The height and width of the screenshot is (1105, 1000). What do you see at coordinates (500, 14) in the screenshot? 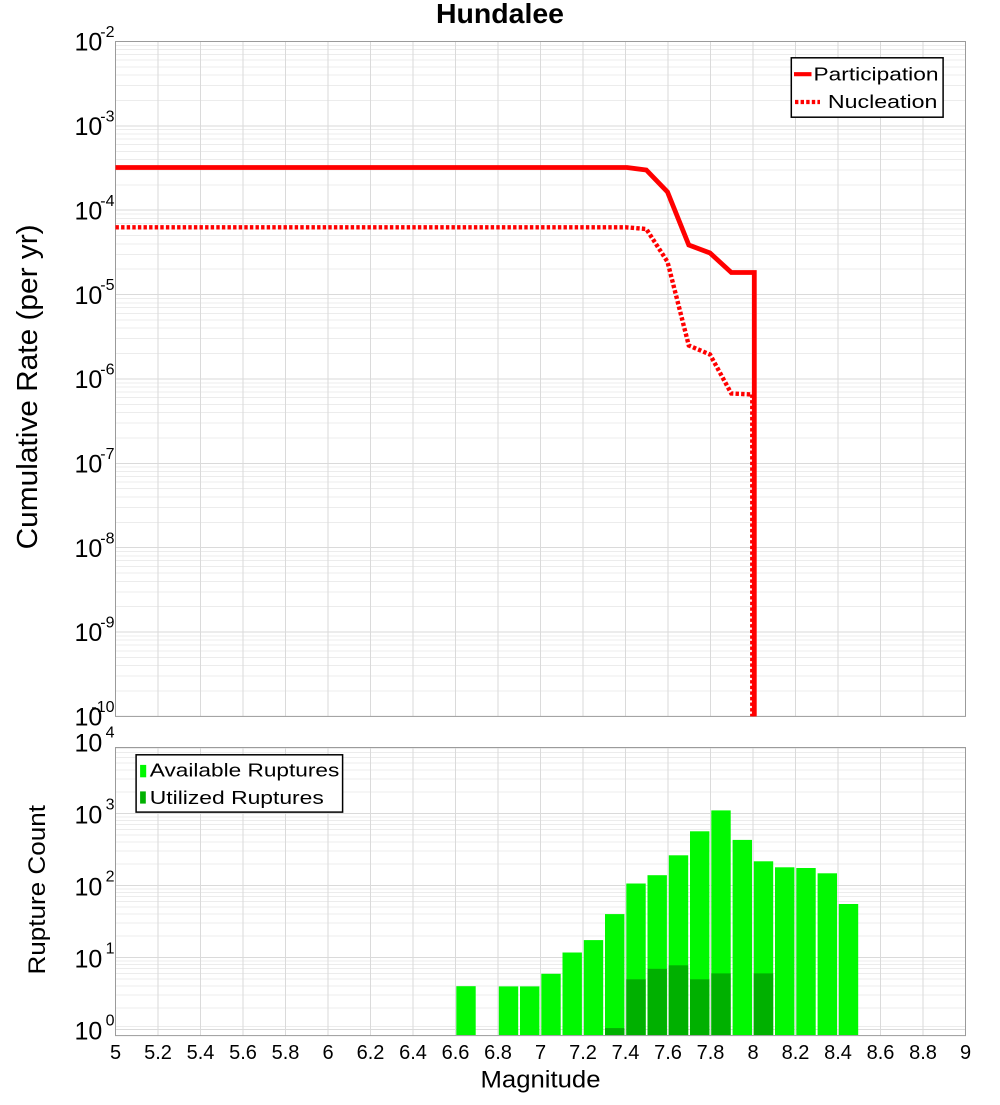
I see `svg-text: Hundalee` at bounding box center [500, 14].